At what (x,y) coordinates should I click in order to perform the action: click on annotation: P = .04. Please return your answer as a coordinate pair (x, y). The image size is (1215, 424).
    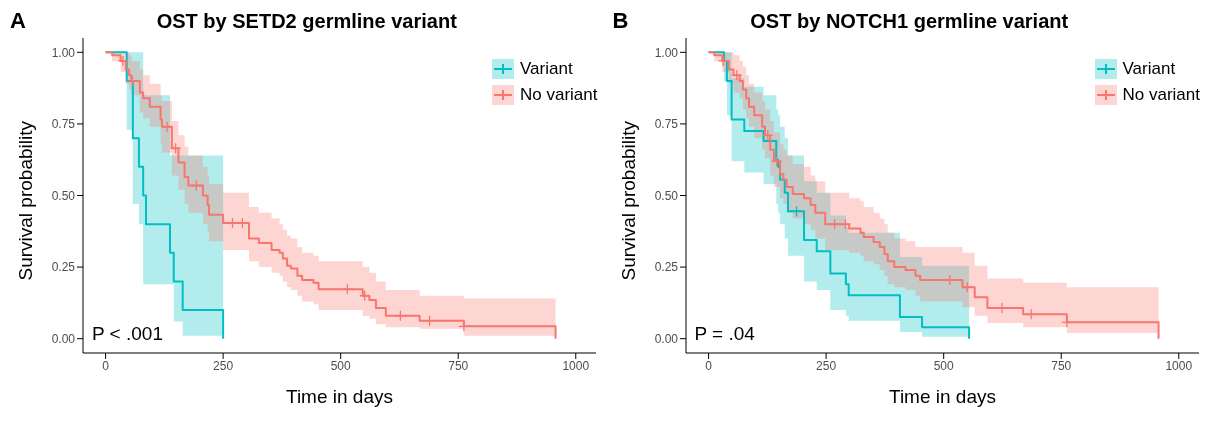
    Looking at the image, I should click on (724, 334).